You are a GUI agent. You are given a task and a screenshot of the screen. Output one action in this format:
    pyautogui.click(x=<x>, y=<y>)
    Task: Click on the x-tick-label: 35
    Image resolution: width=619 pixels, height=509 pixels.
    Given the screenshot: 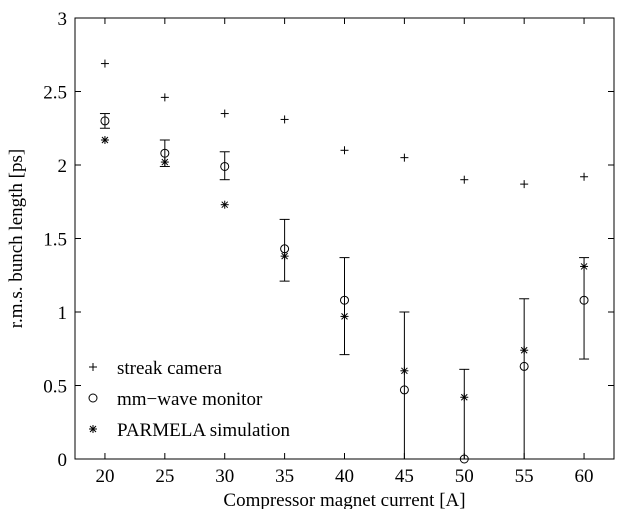 What is the action you would take?
    pyautogui.click(x=284, y=476)
    